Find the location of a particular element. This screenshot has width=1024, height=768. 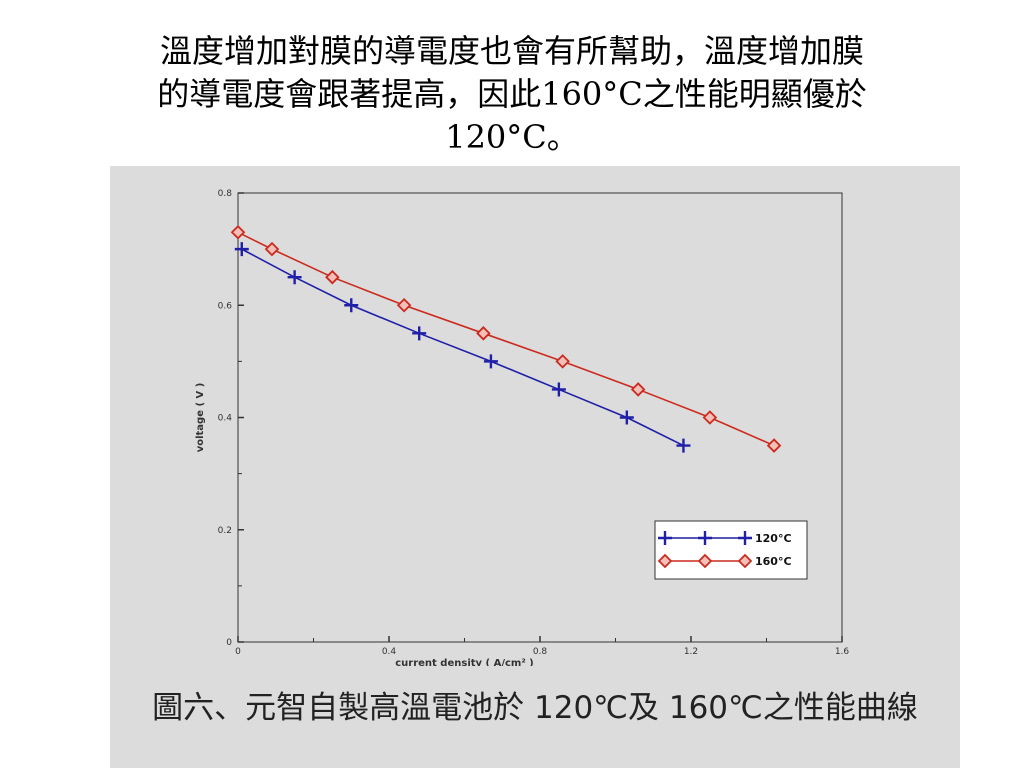

x-tick-label: 1.6 is located at coordinates (842, 652).